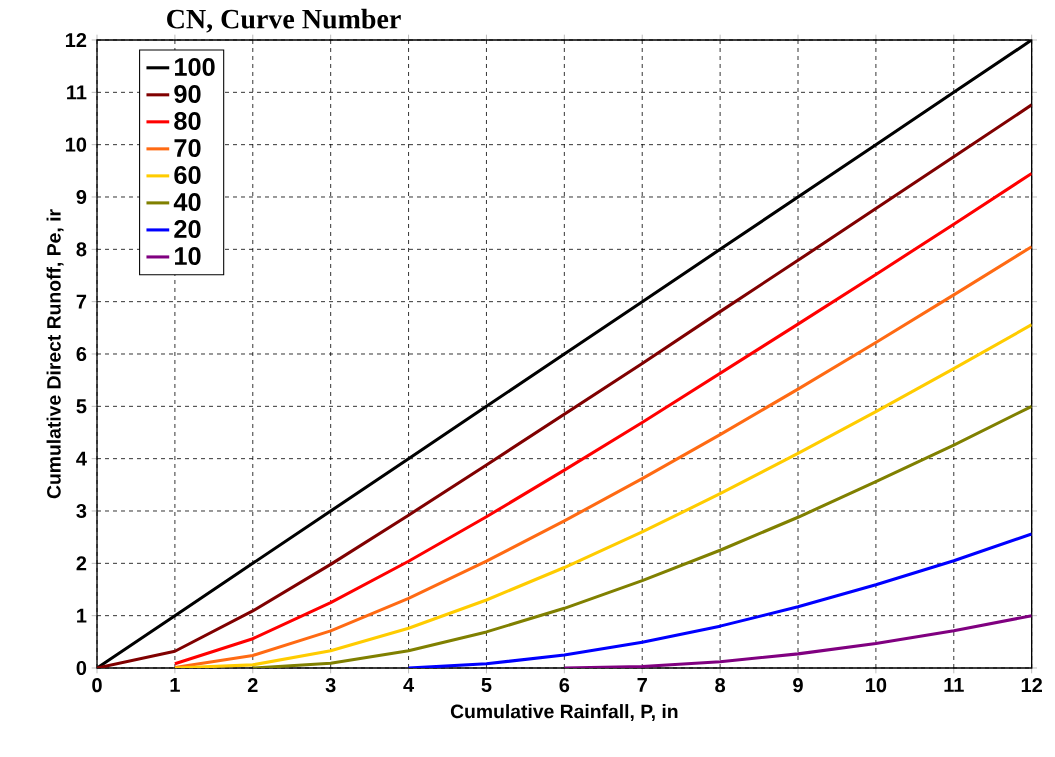 This screenshot has width=1055, height=757. What do you see at coordinates (720, 685) in the screenshot?
I see `x-tick-label: 8` at bounding box center [720, 685].